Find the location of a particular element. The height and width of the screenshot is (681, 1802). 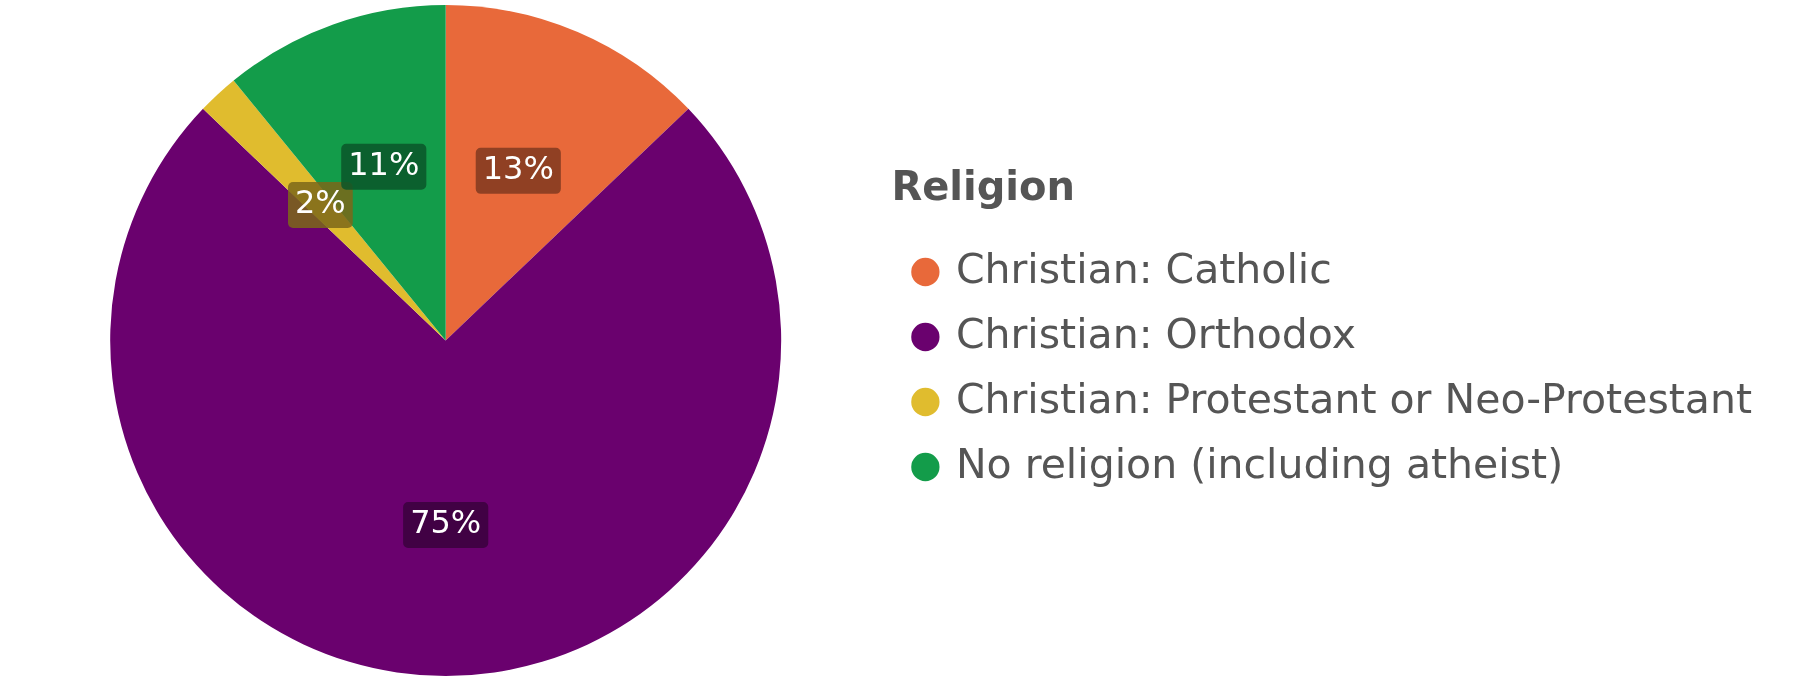

legend-label: Christian: Protestant or Neo-Protestant is located at coordinates (1354, 398).